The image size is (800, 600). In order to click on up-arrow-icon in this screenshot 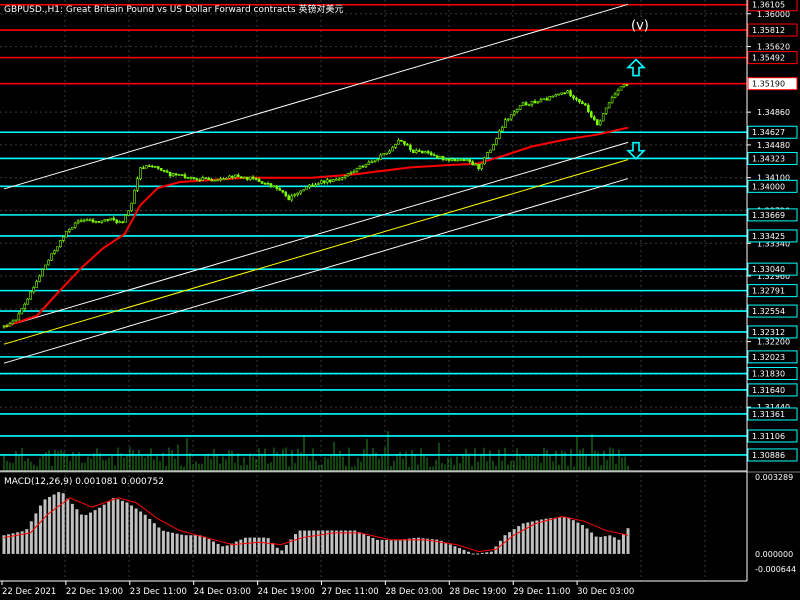, I will do `click(636, 67)`.